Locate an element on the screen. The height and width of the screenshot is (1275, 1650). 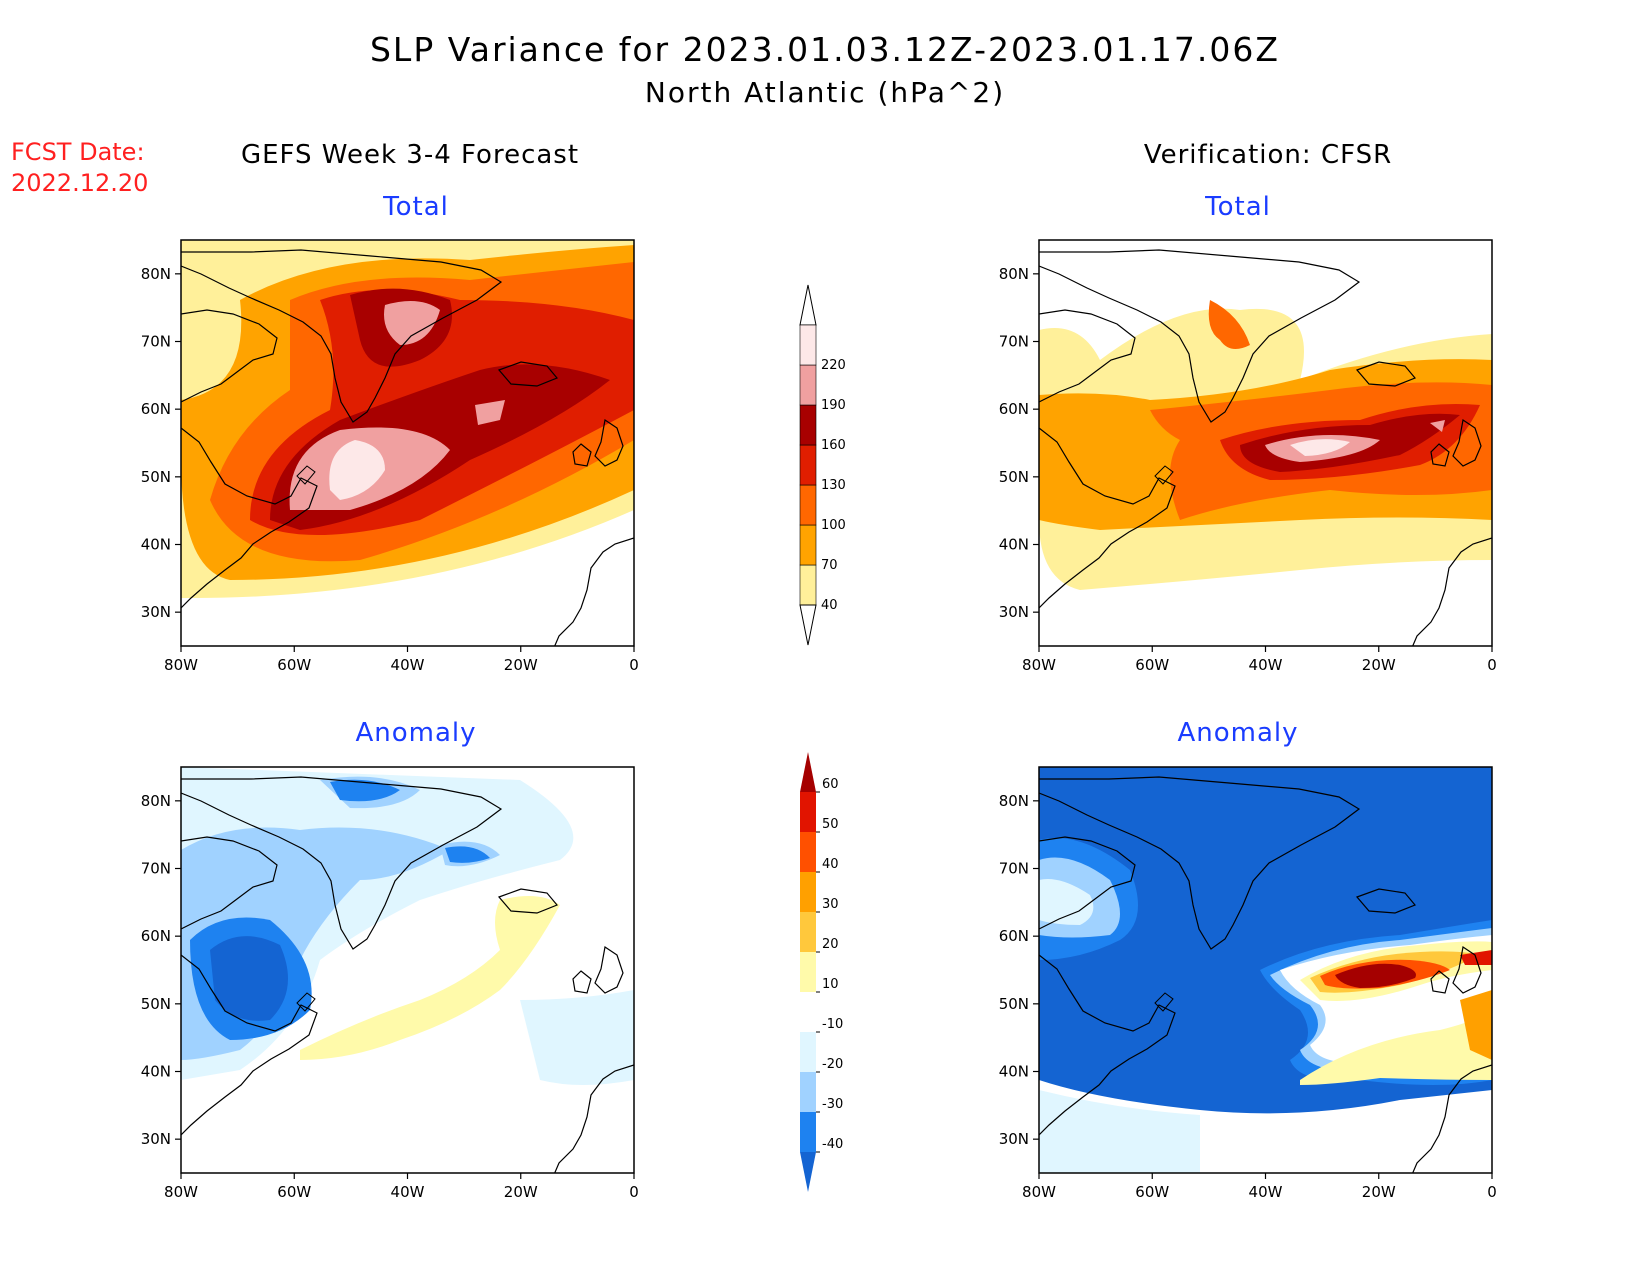
map-cfsr-total is located at coordinates (1265, 443).